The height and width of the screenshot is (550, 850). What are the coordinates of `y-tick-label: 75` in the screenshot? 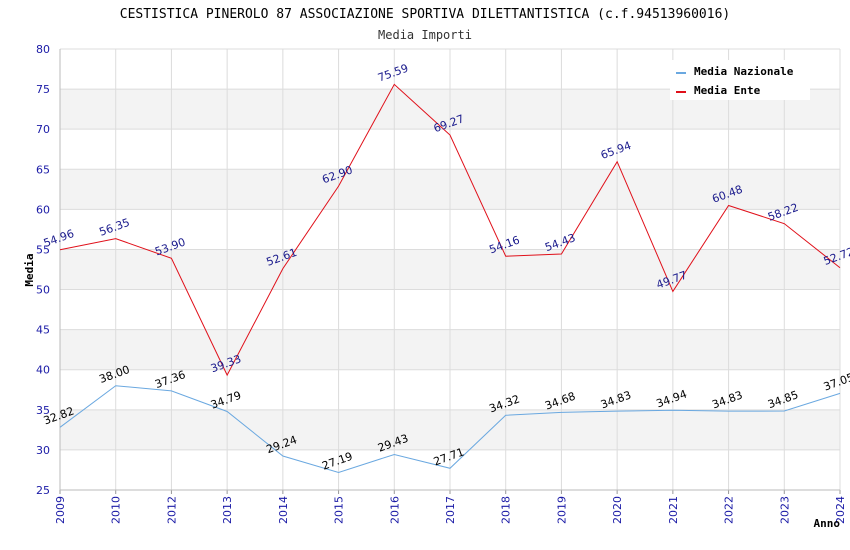 It's located at (43, 89).